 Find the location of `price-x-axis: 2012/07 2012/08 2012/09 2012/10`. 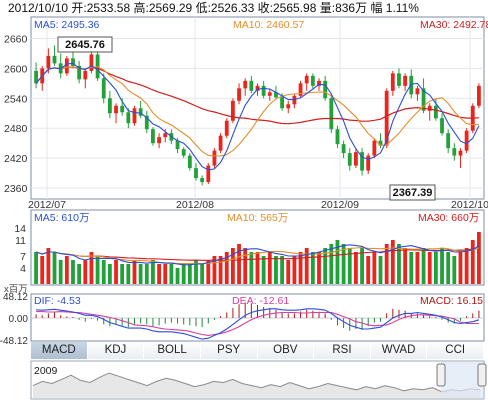

price-x-axis: 2012/07 2012/08 2012/09 2012/10 is located at coordinates (258, 205).